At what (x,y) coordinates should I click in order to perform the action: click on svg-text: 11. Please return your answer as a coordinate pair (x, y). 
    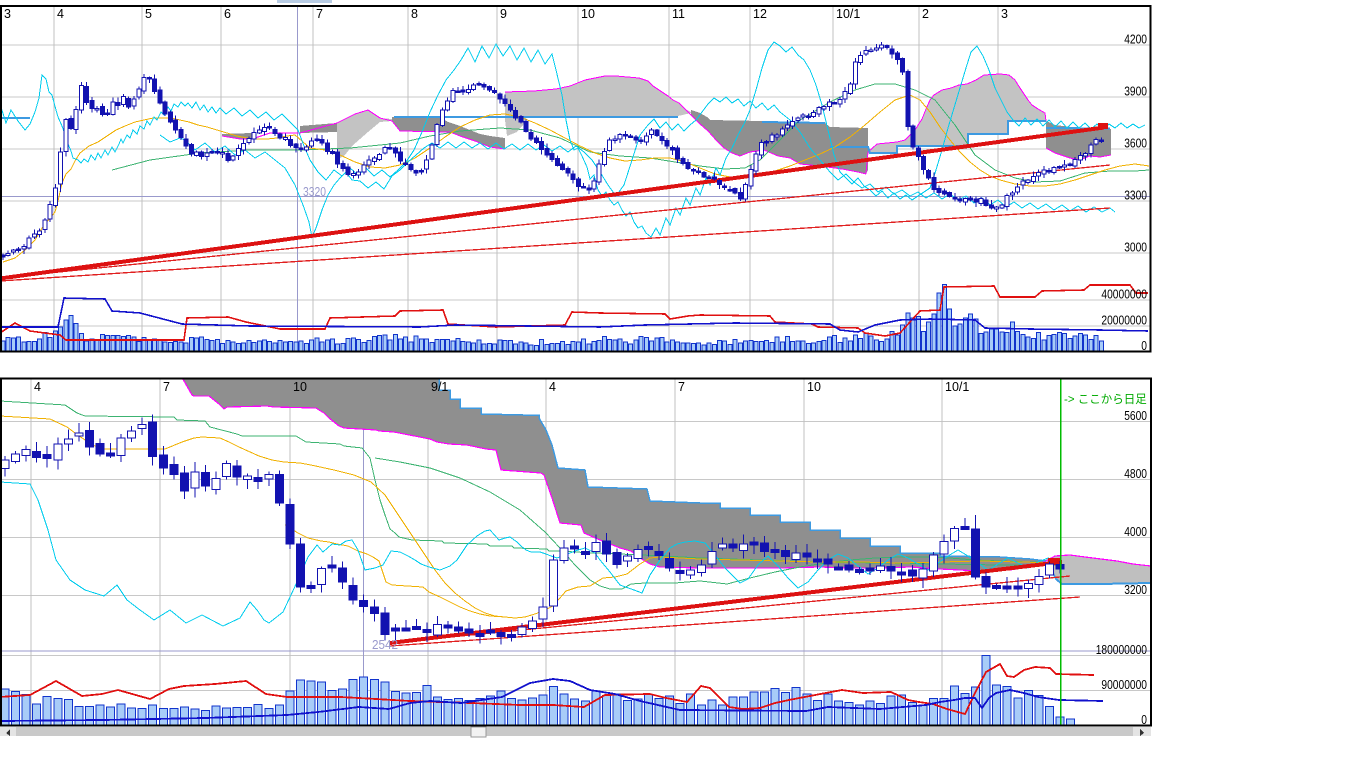
    Looking at the image, I should click on (678, 14).